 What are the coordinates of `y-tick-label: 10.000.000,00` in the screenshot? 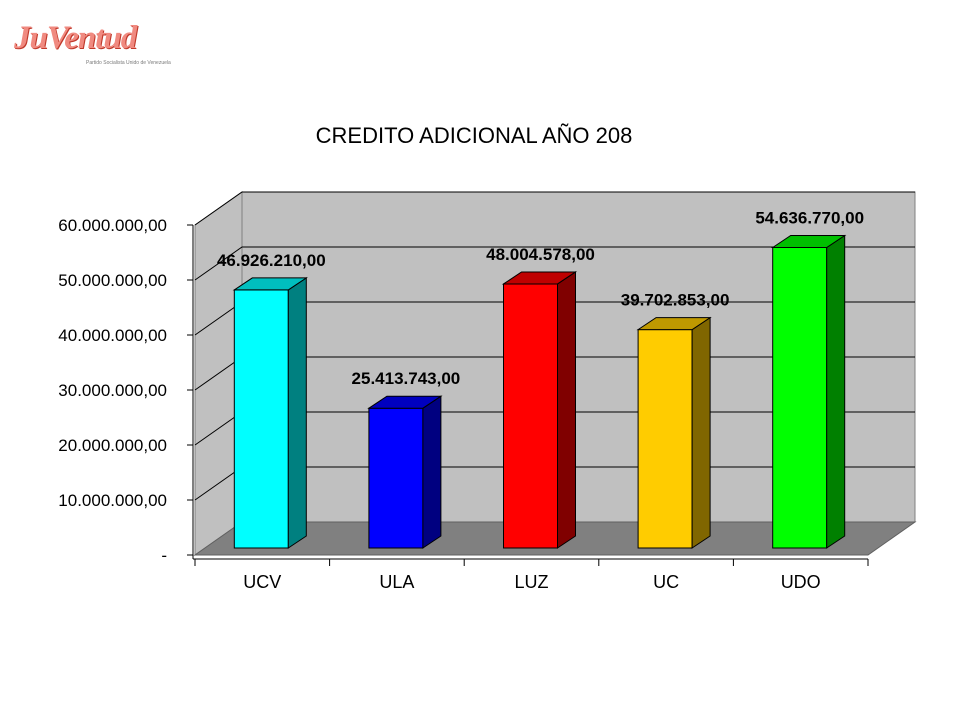 It's located at (112, 500).